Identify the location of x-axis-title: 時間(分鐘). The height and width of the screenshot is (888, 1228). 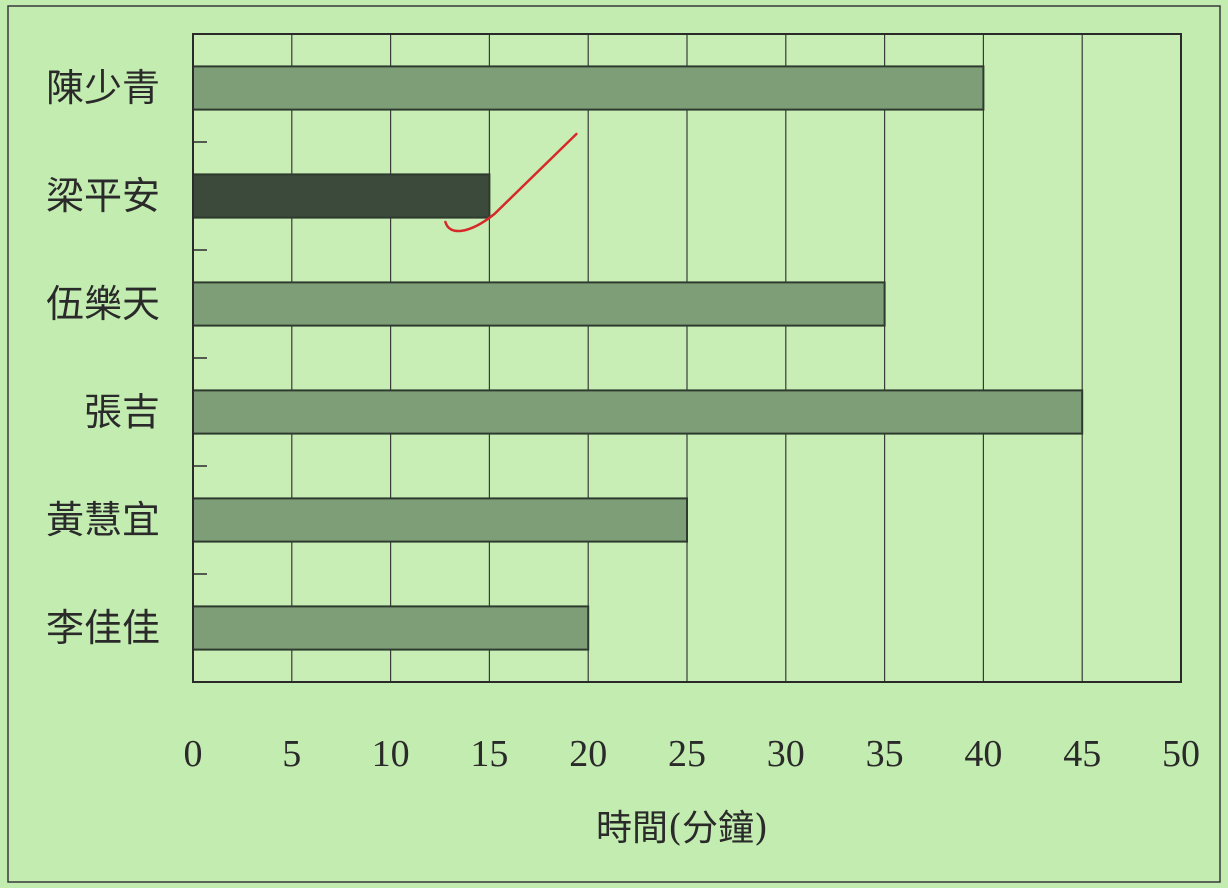
(682, 828).